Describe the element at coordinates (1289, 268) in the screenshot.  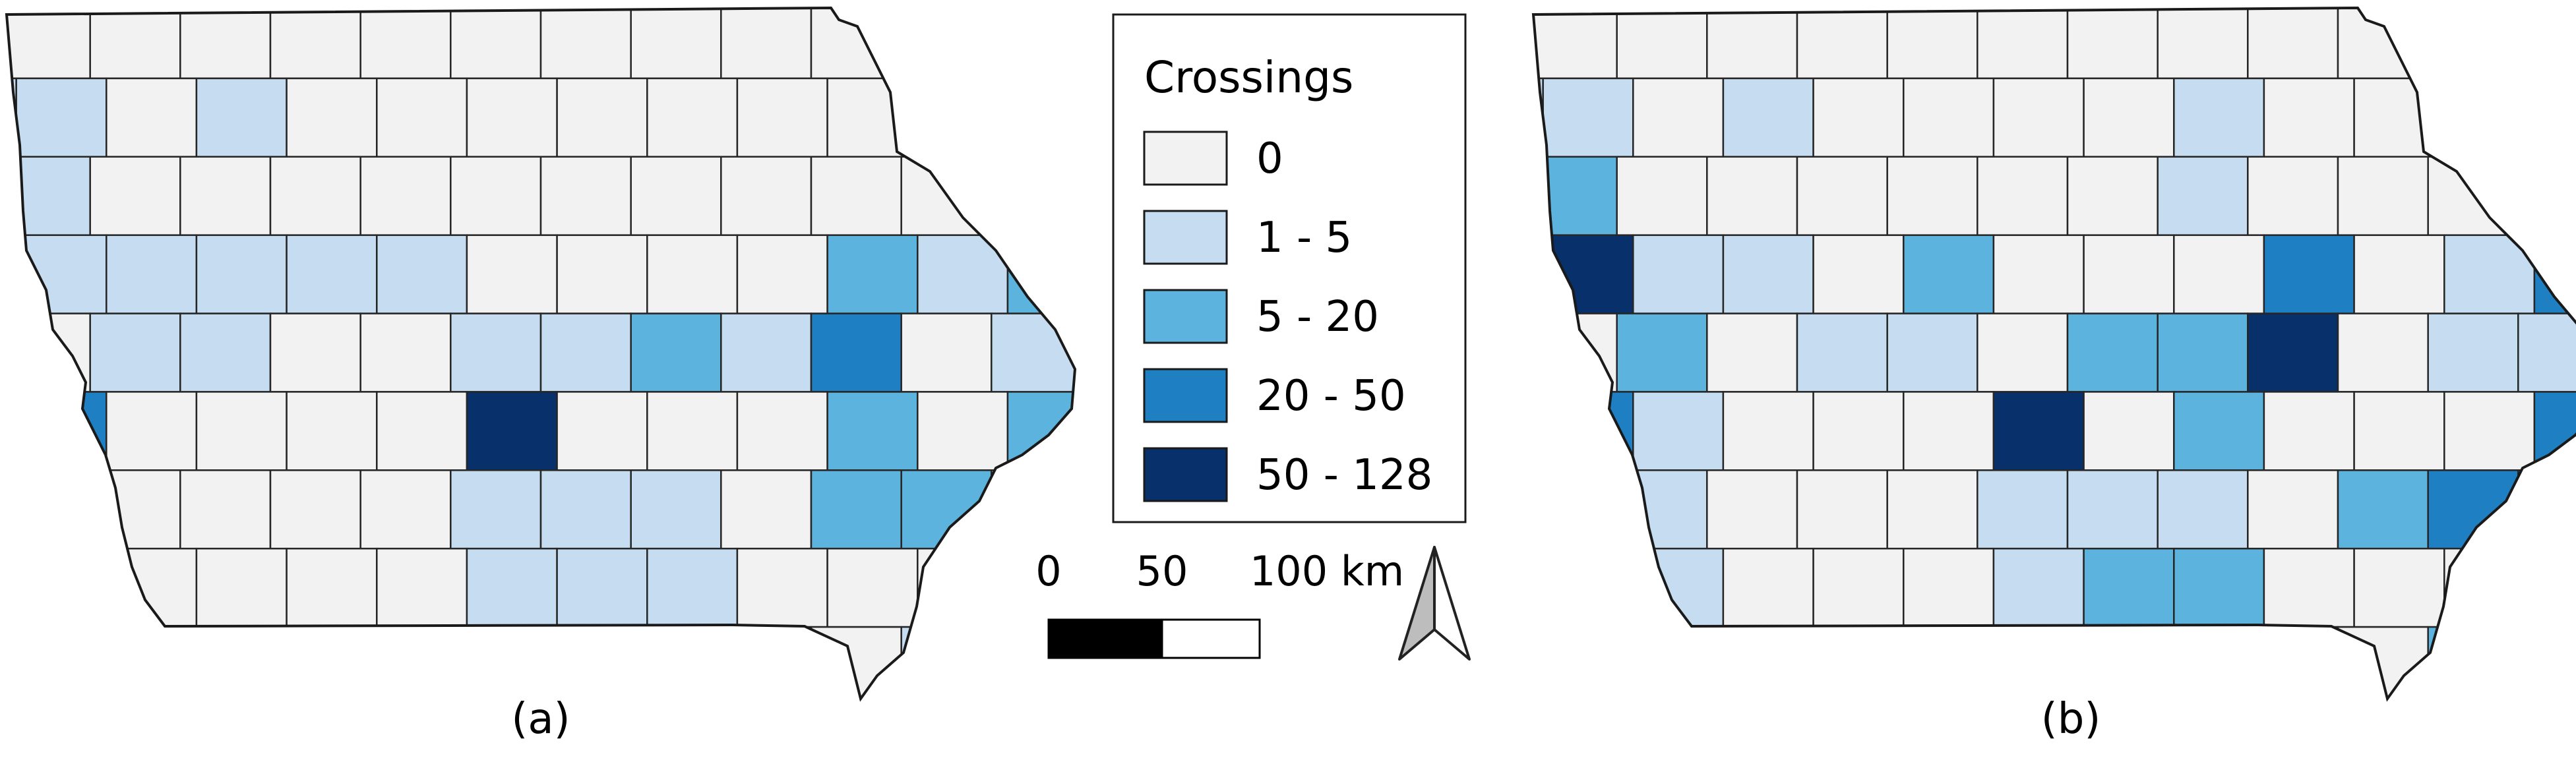
I see `legend-frame` at that location.